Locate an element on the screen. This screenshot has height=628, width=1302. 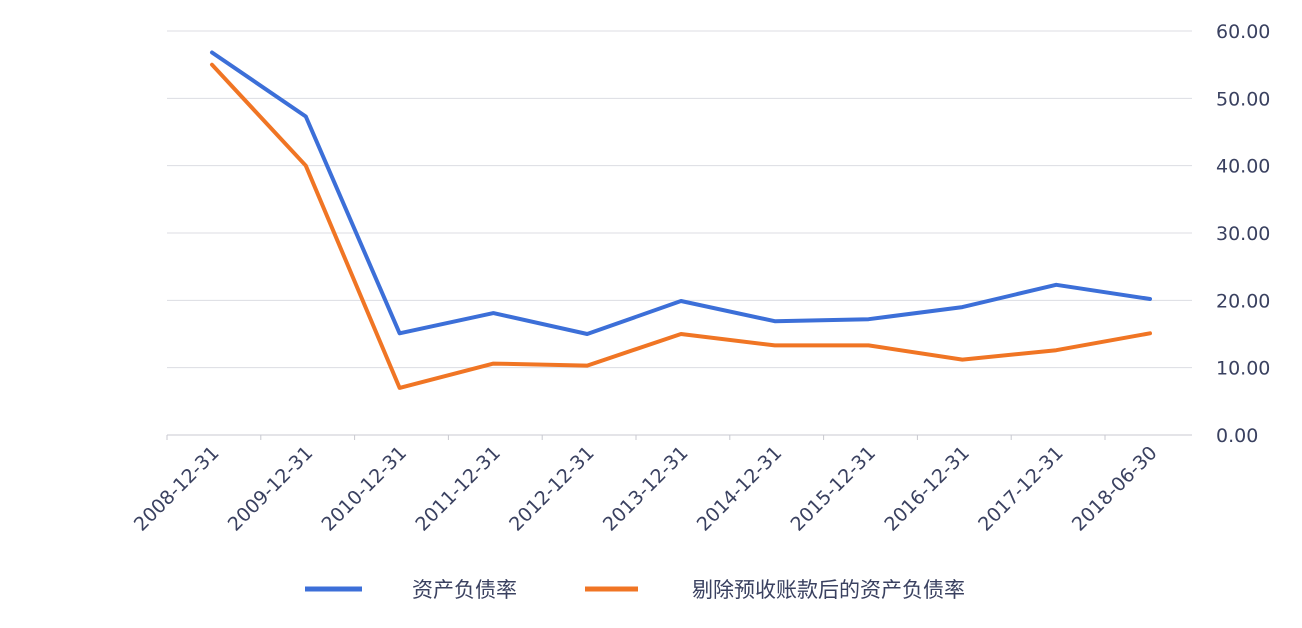
x-tick-label: 2016-12-31 is located at coordinates (927, 489).